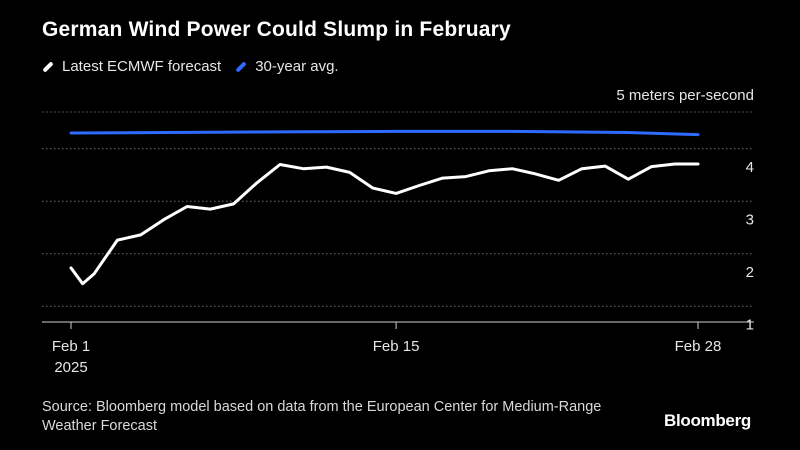  I want to click on x-tick-label-1: Feb 1, so click(71, 346).